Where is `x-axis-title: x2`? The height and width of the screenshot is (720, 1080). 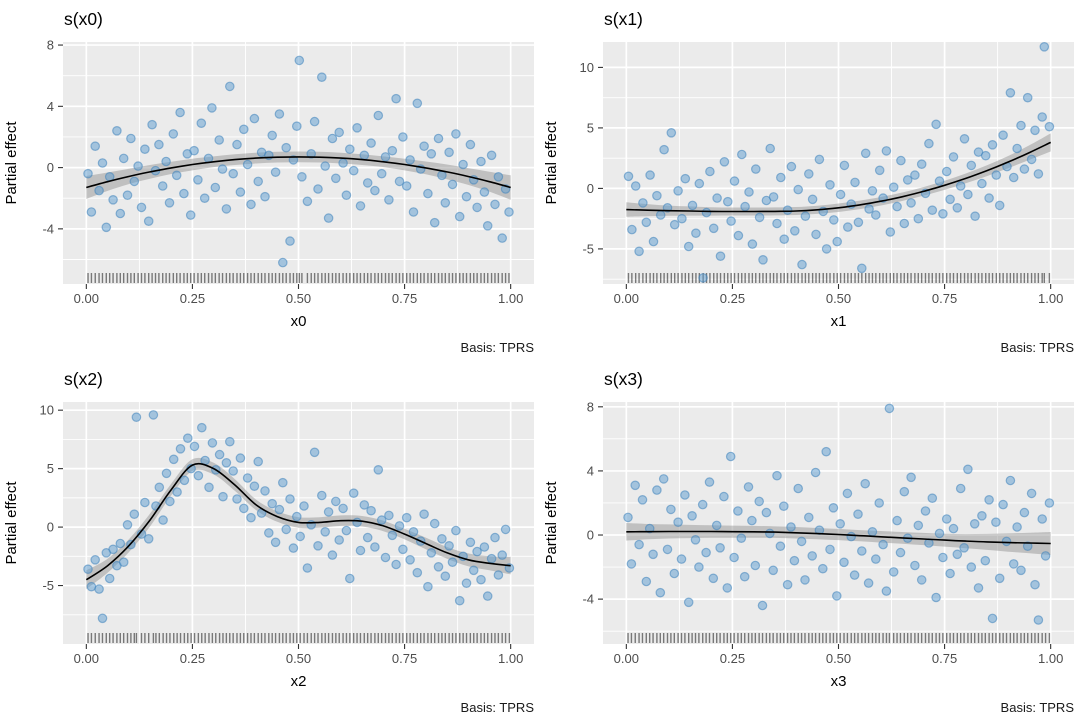 x-axis-title: x2 is located at coordinates (299, 681).